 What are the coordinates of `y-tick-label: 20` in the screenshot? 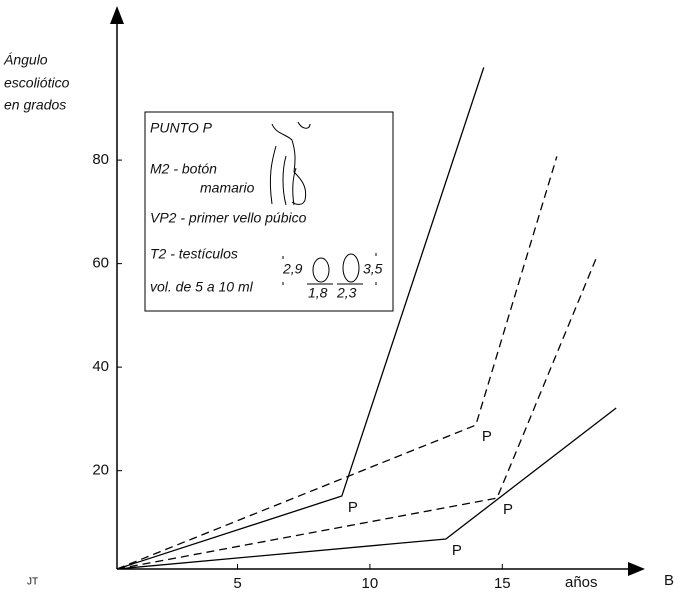 It's located at (100, 470).